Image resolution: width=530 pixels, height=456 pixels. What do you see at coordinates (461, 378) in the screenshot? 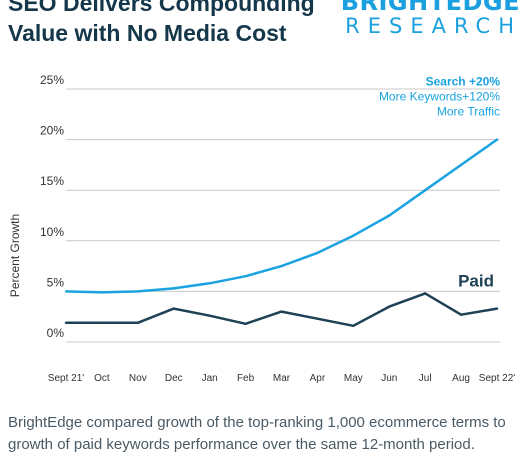
I see `x-tick-label: Aug` at bounding box center [461, 378].